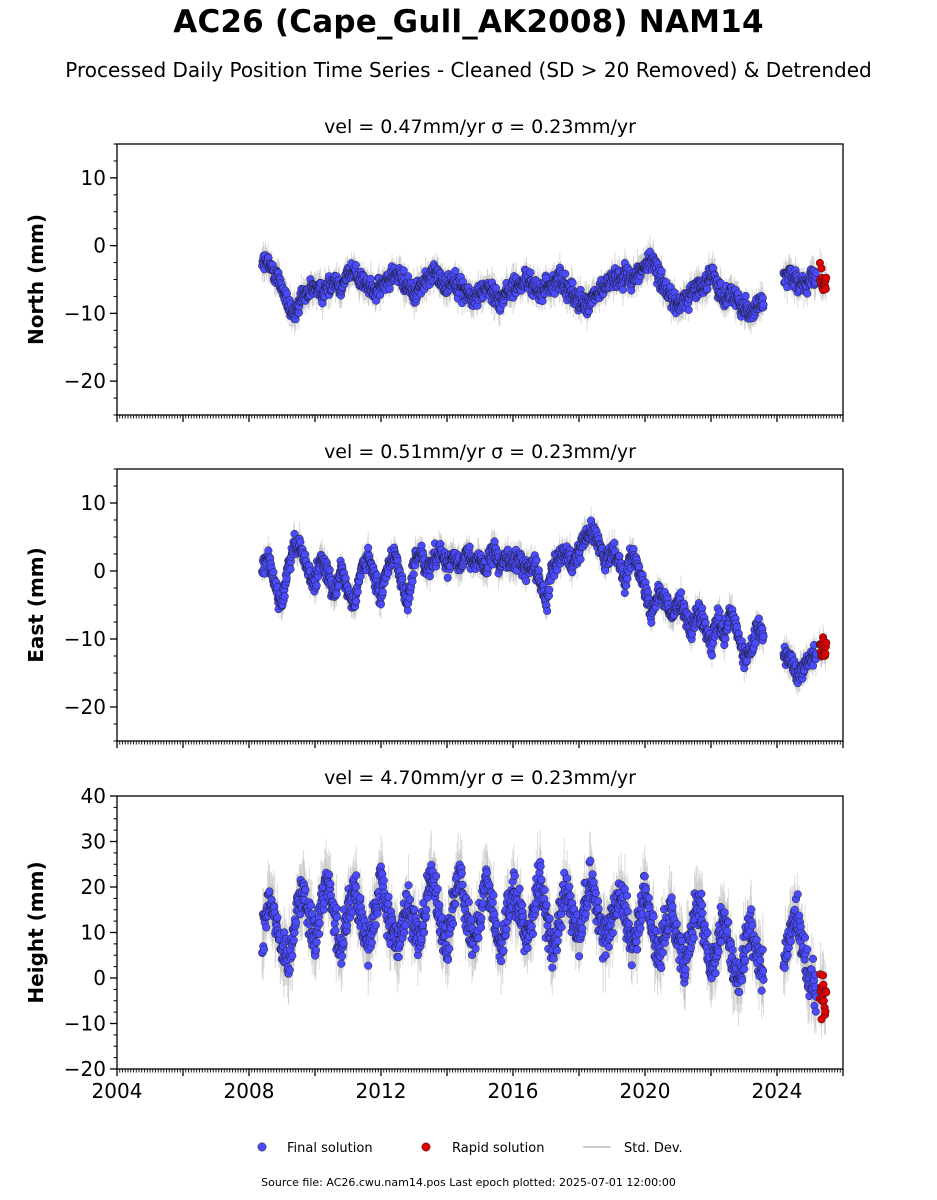 This screenshot has width=937, height=1200. Describe the element at coordinates (93, 178) in the screenshot. I see `y-tick-label: 10` at that location.